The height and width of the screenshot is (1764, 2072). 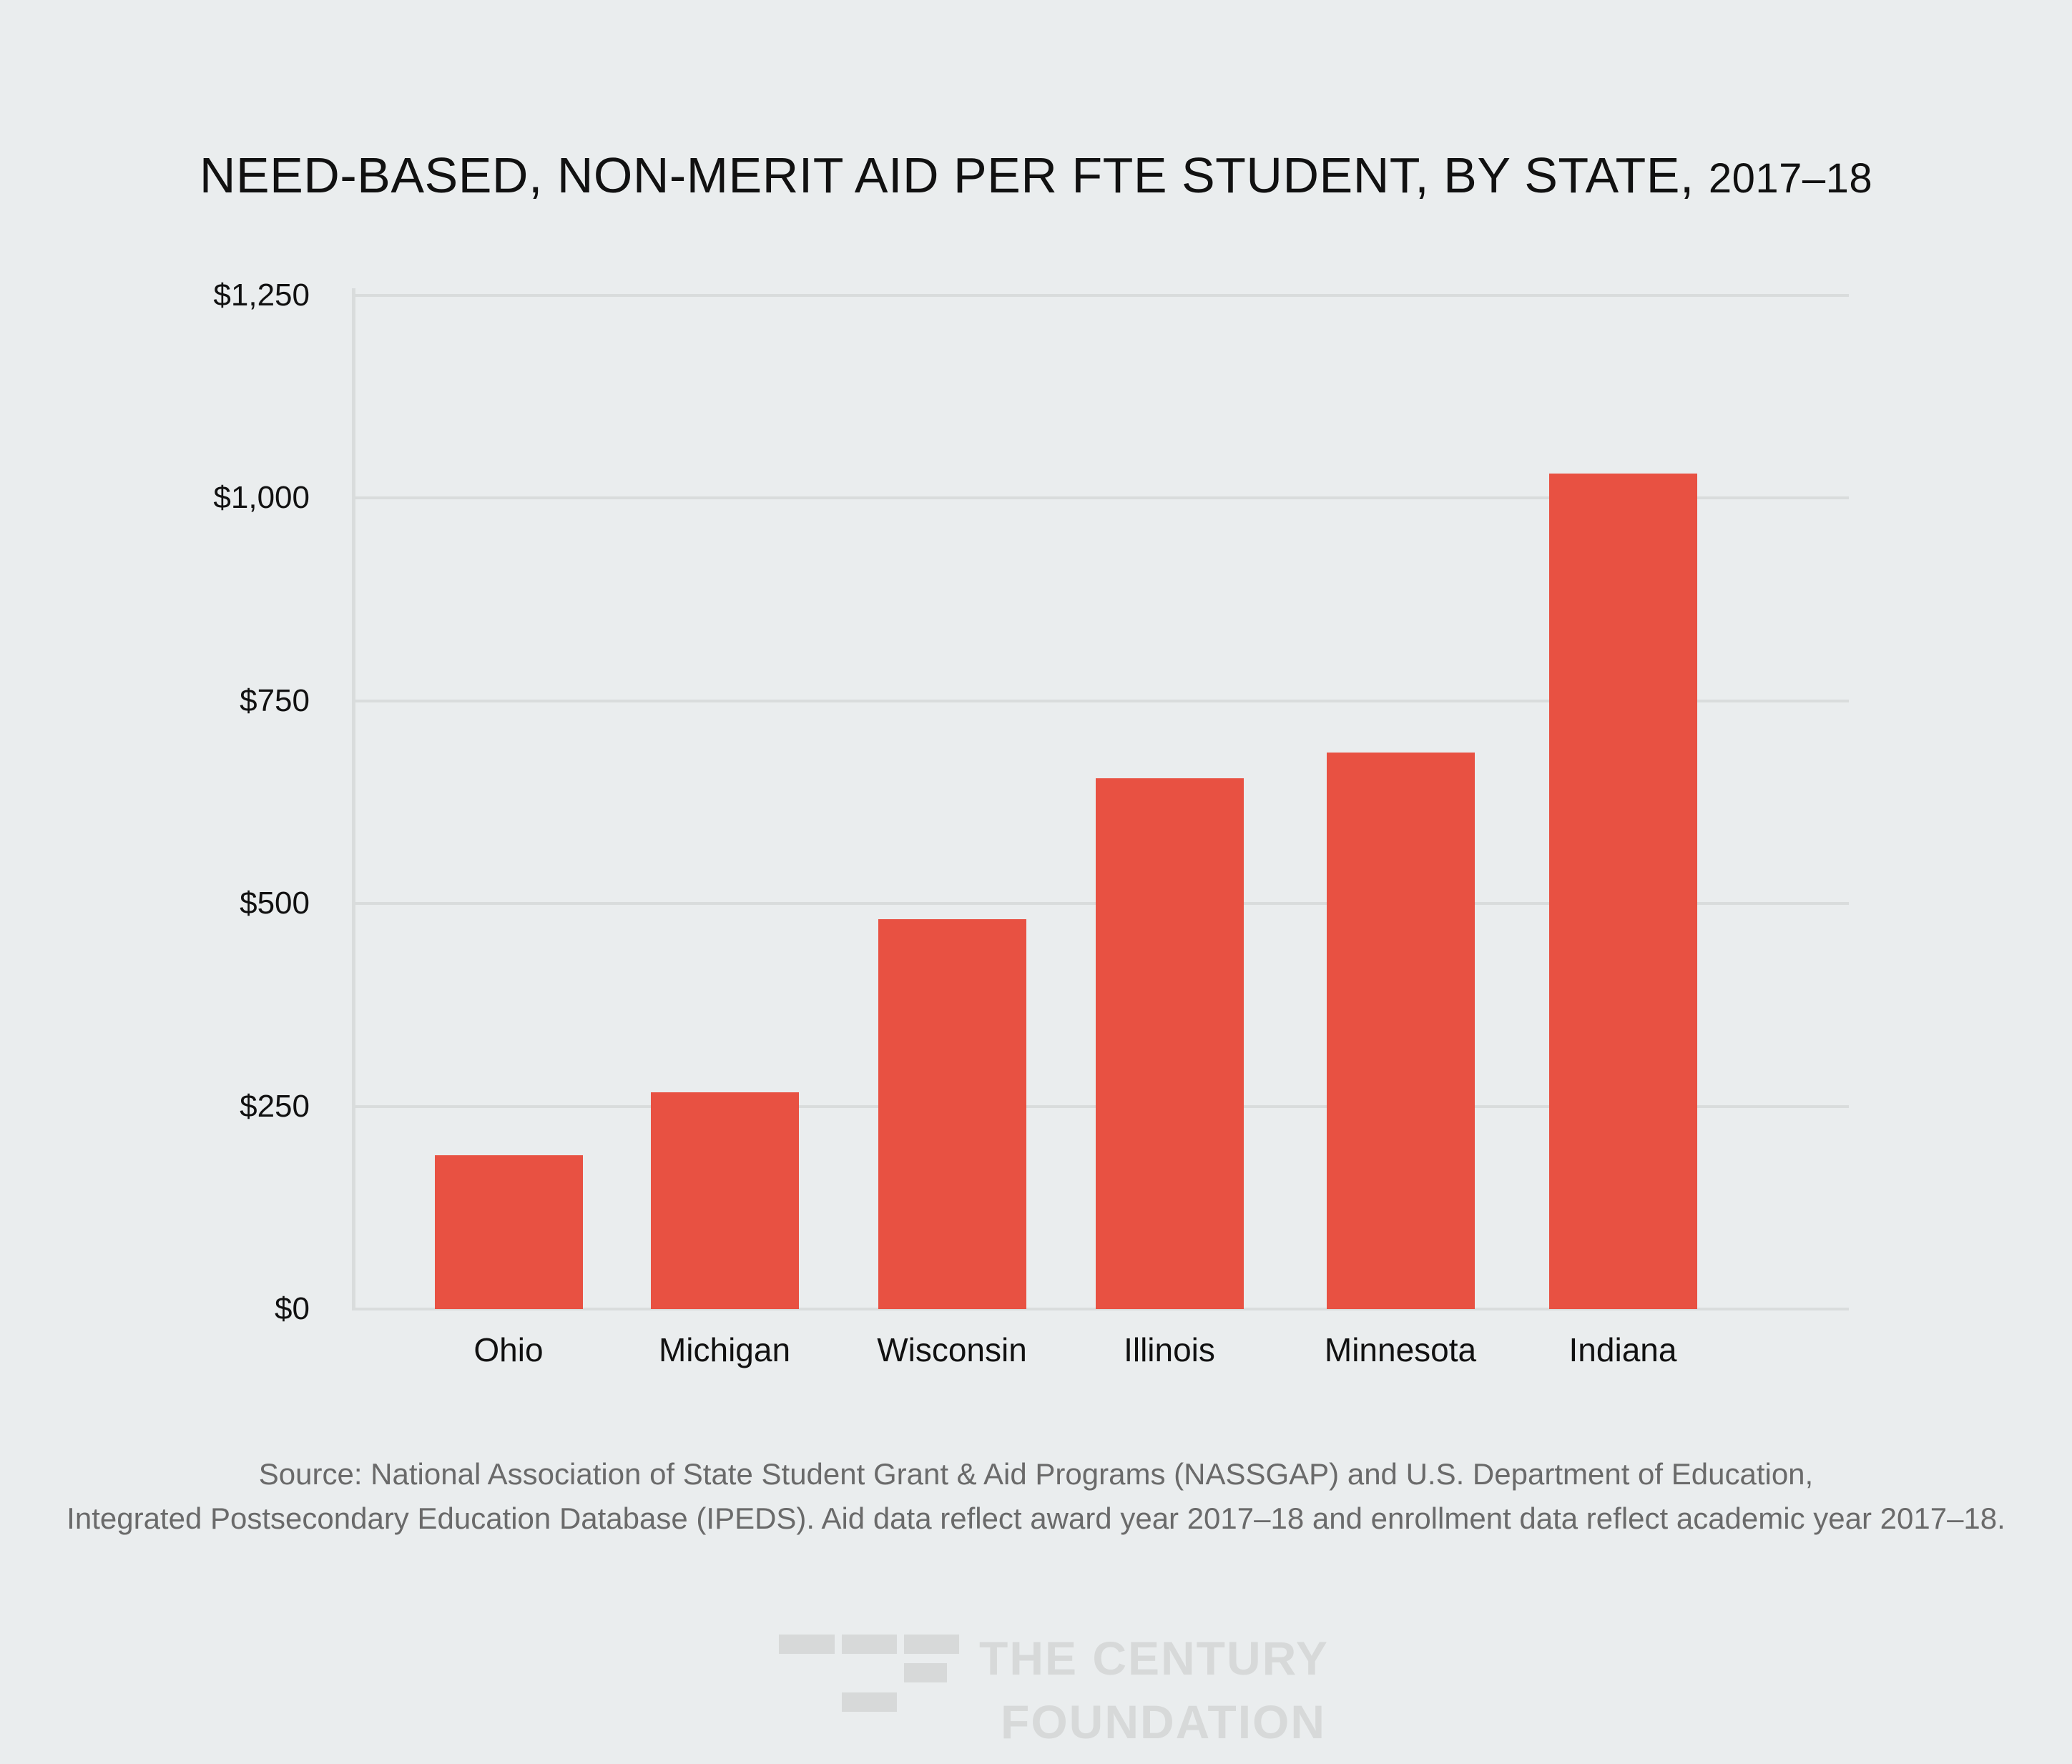 I want to click on logo-text-line-1: THE CENTURY, so click(x=1154, y=1659).